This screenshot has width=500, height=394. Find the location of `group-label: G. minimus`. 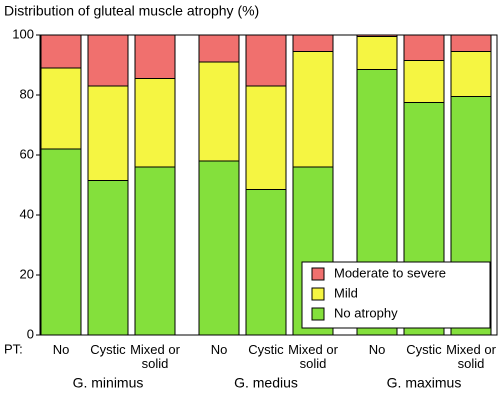

group-label: G. minimus is located at coordinates (108, 383).